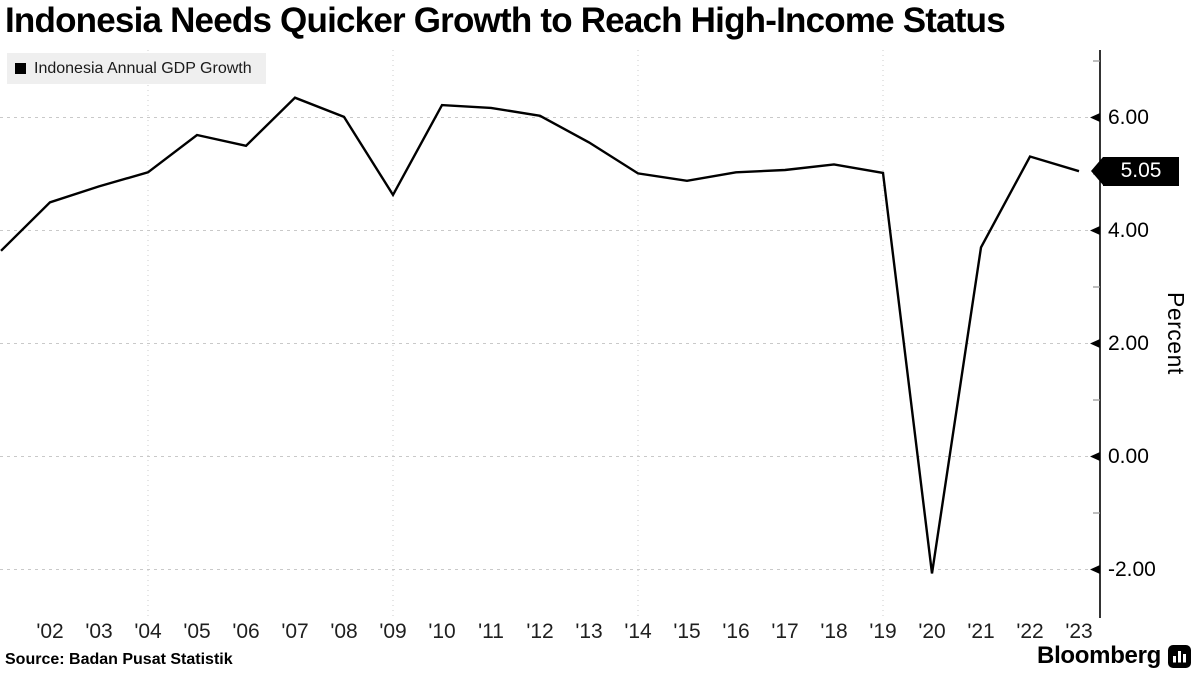 This screenshot has height=675, width=1200. What do you see at coordinates (442, 631) in the screenshot?
I see `x-axis-tick-label: '10` at bounding box center [442, 631].